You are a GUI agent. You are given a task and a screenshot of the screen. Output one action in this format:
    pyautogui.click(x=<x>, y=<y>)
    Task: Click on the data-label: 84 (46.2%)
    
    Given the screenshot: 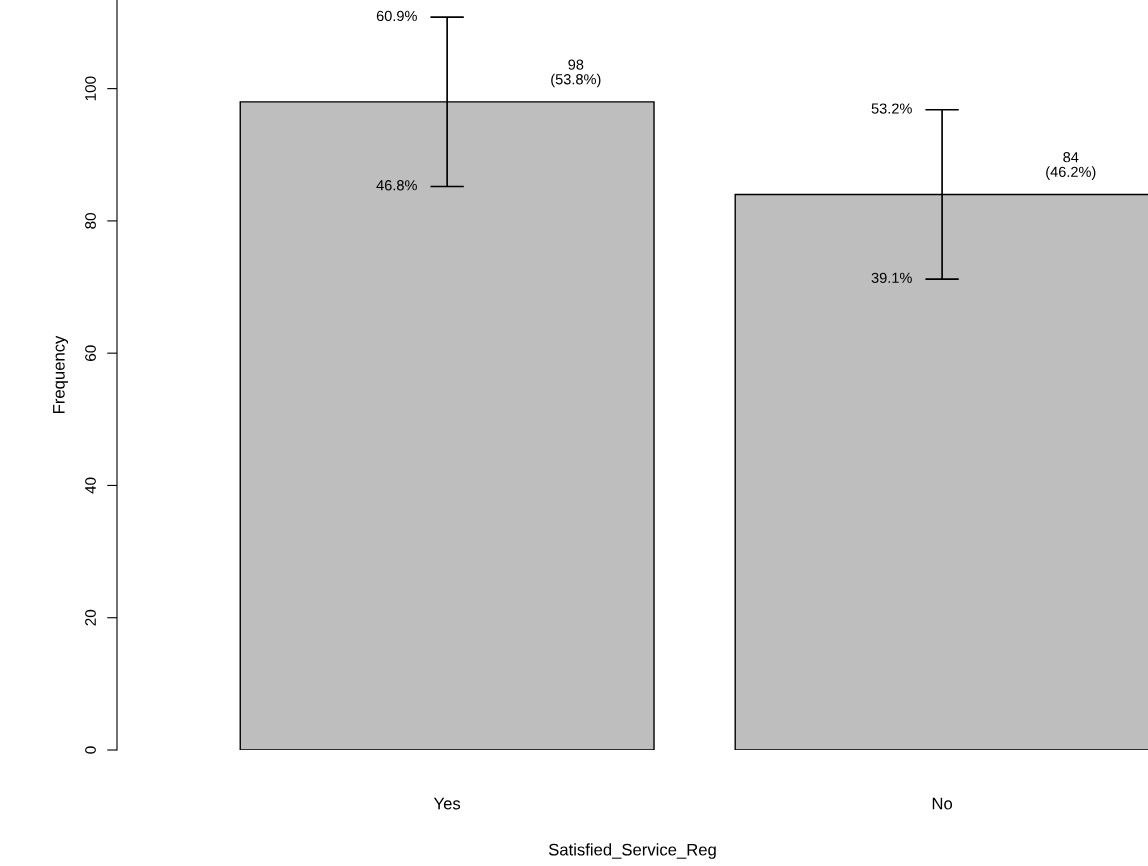 What is the action you would take?
    pyautogui.click(x=1071, y=166)
    